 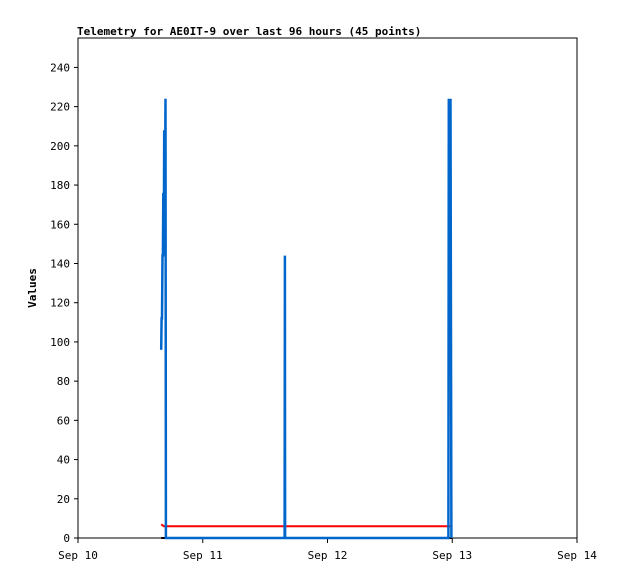 I want to click on y-tick-label: 100, so click(x=60, y=342).